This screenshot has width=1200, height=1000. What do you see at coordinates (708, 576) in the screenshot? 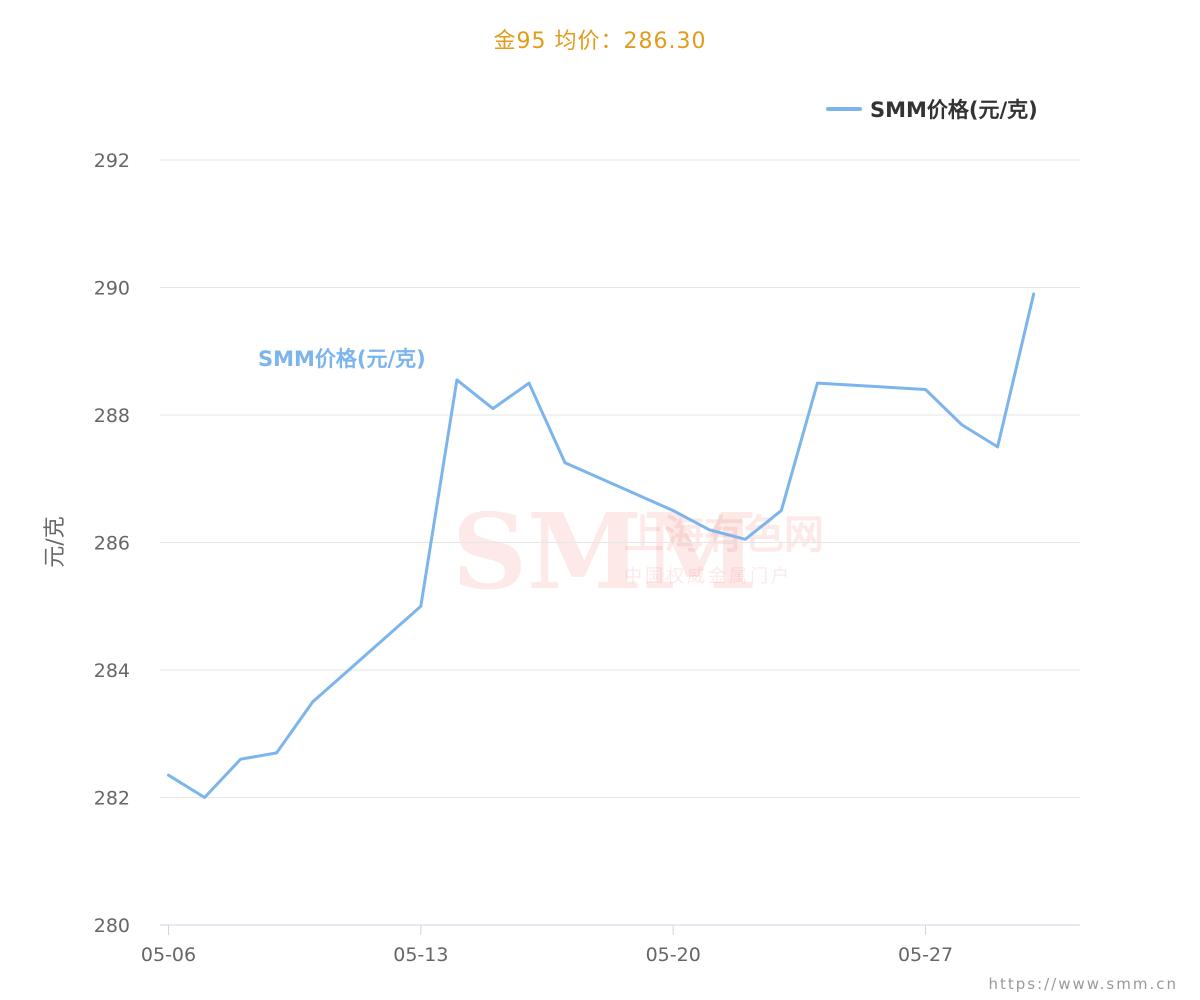
I see `watermark-subtitle: 中国权威金属门户` at bounding box center [708, 576].